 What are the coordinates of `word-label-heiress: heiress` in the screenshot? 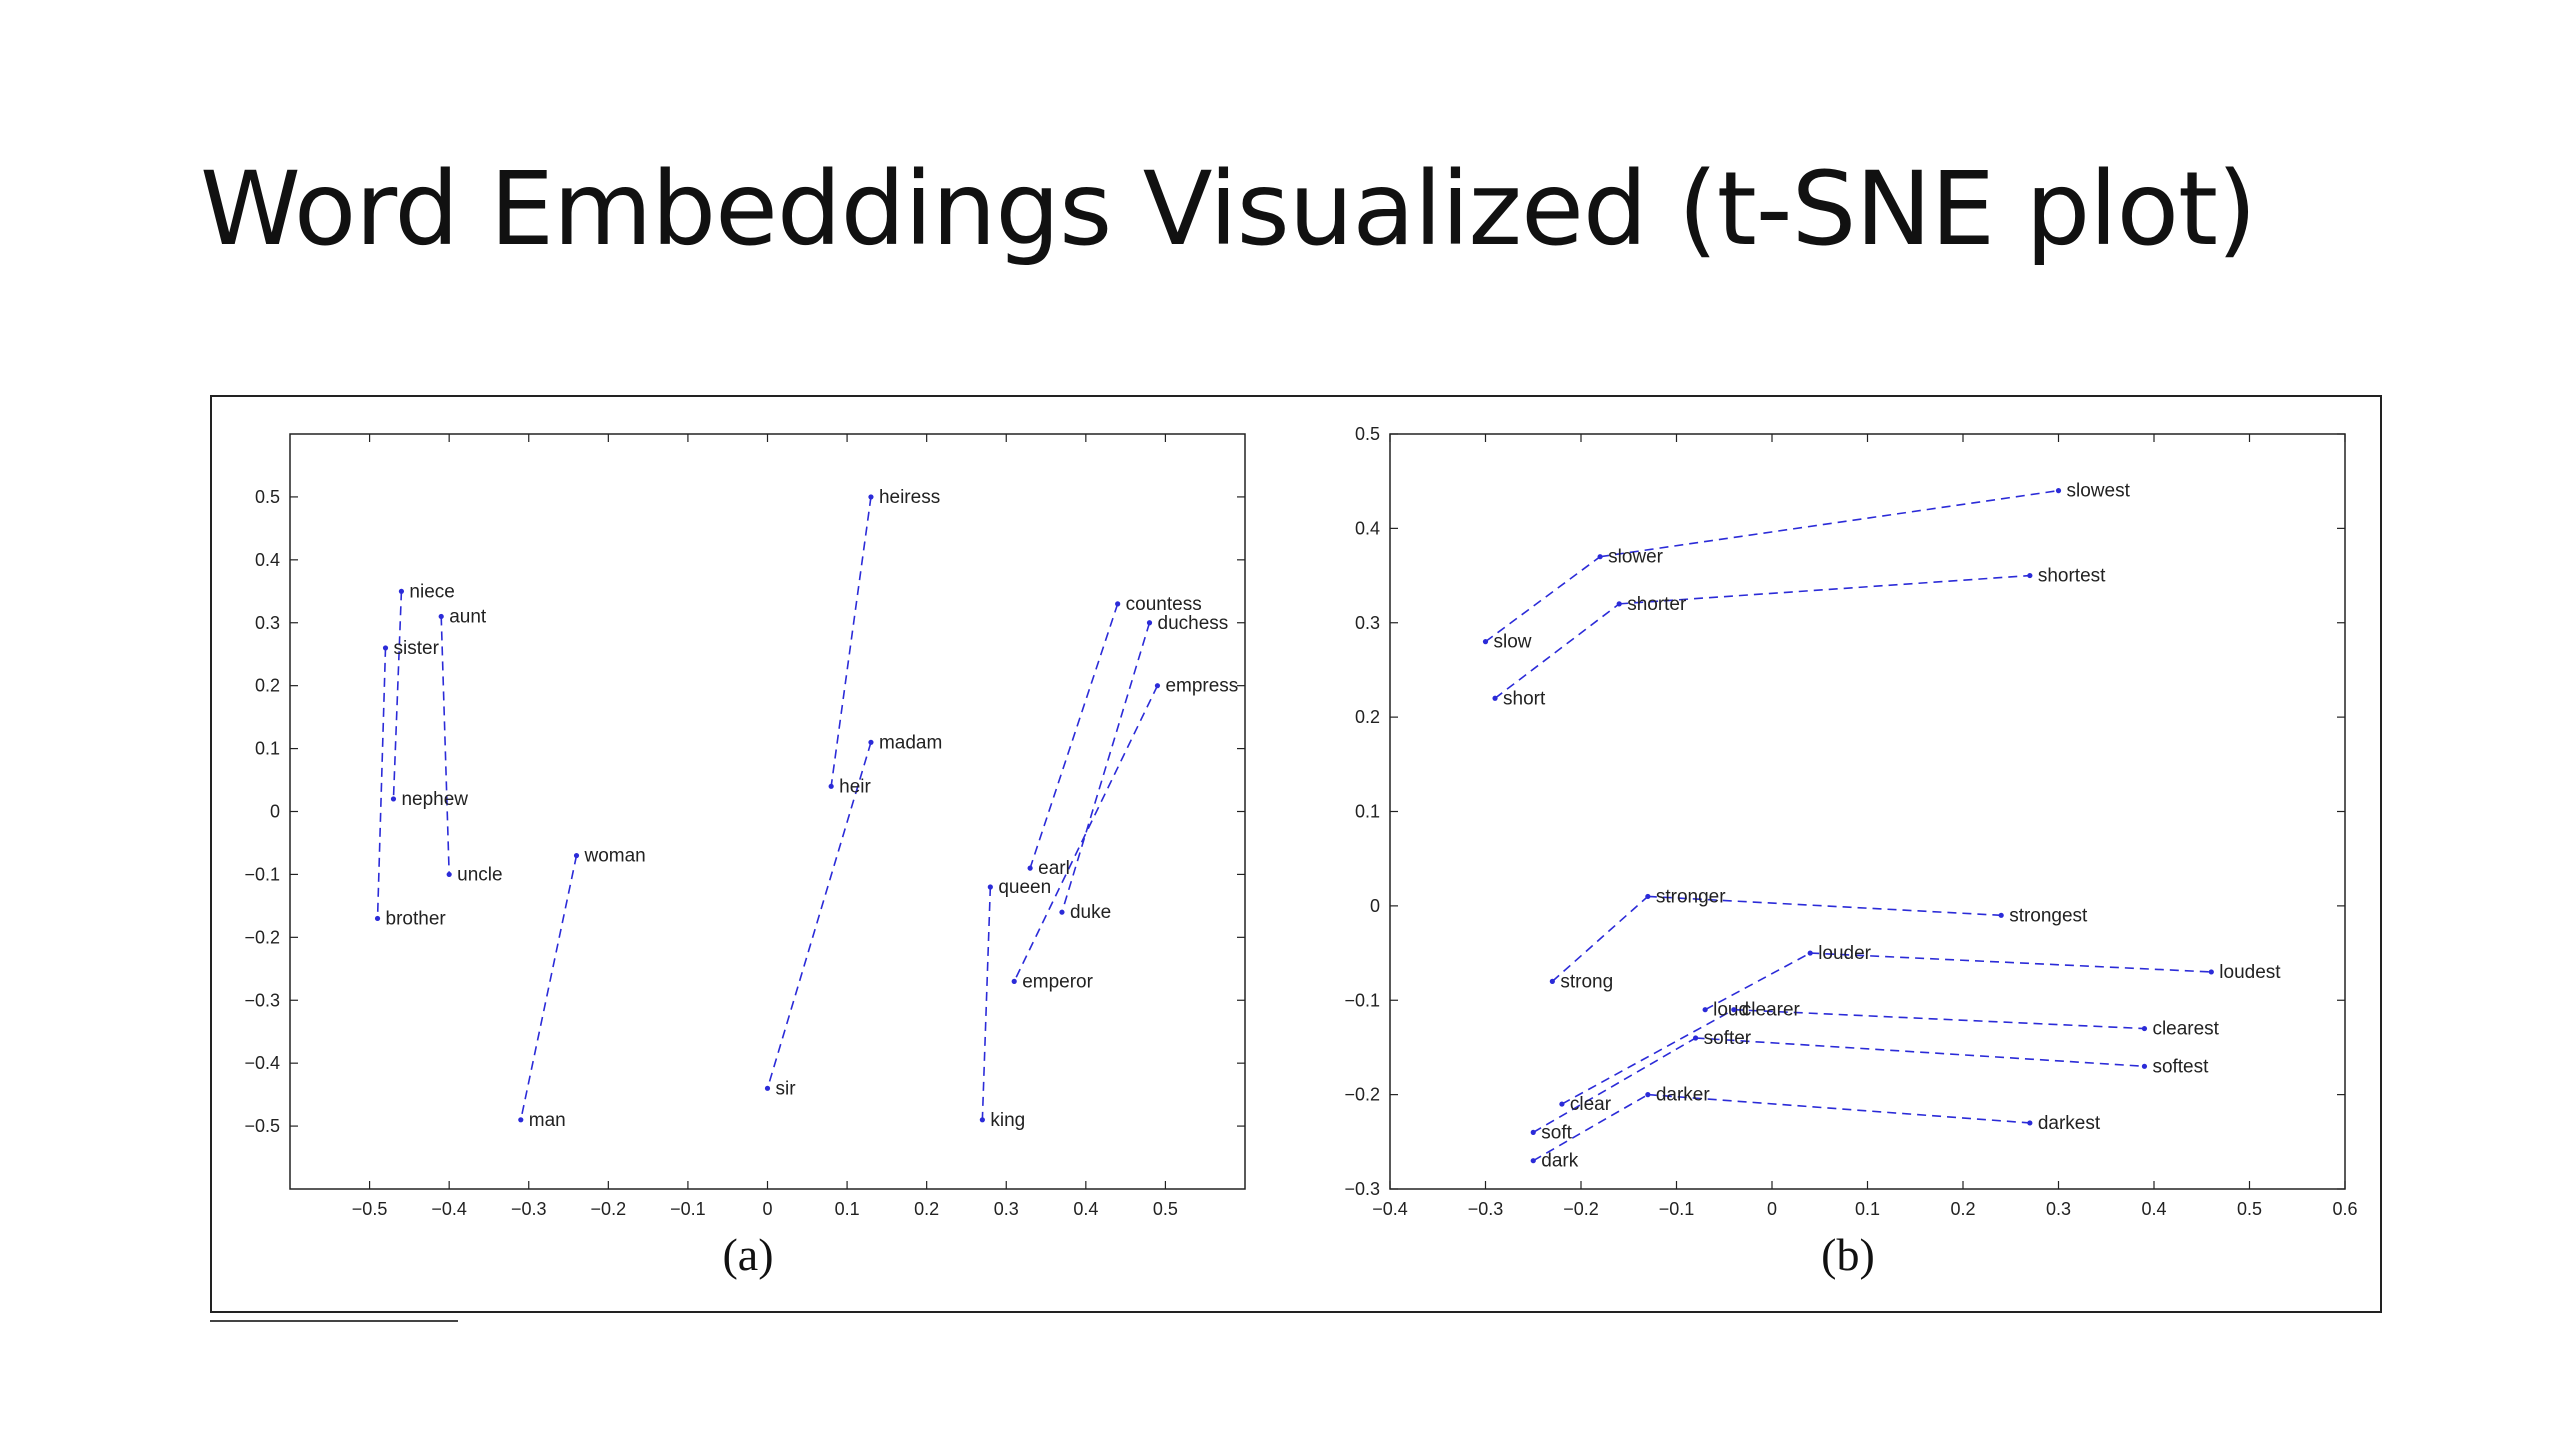 It's located at (909, 497).